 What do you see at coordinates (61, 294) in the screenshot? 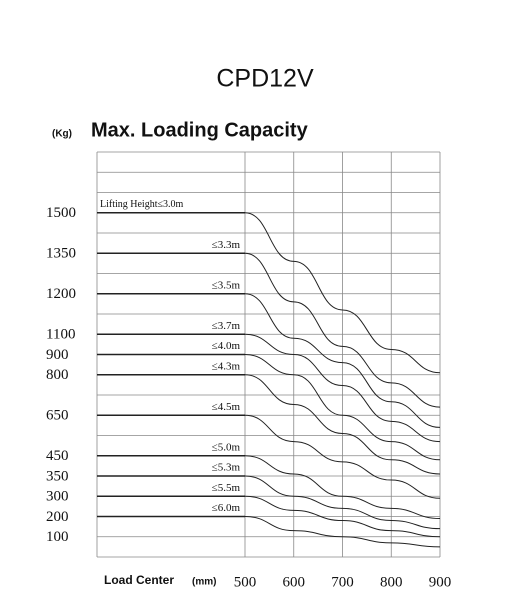
I see `y-tick-label: 1200` at bounding box center [61, 294].